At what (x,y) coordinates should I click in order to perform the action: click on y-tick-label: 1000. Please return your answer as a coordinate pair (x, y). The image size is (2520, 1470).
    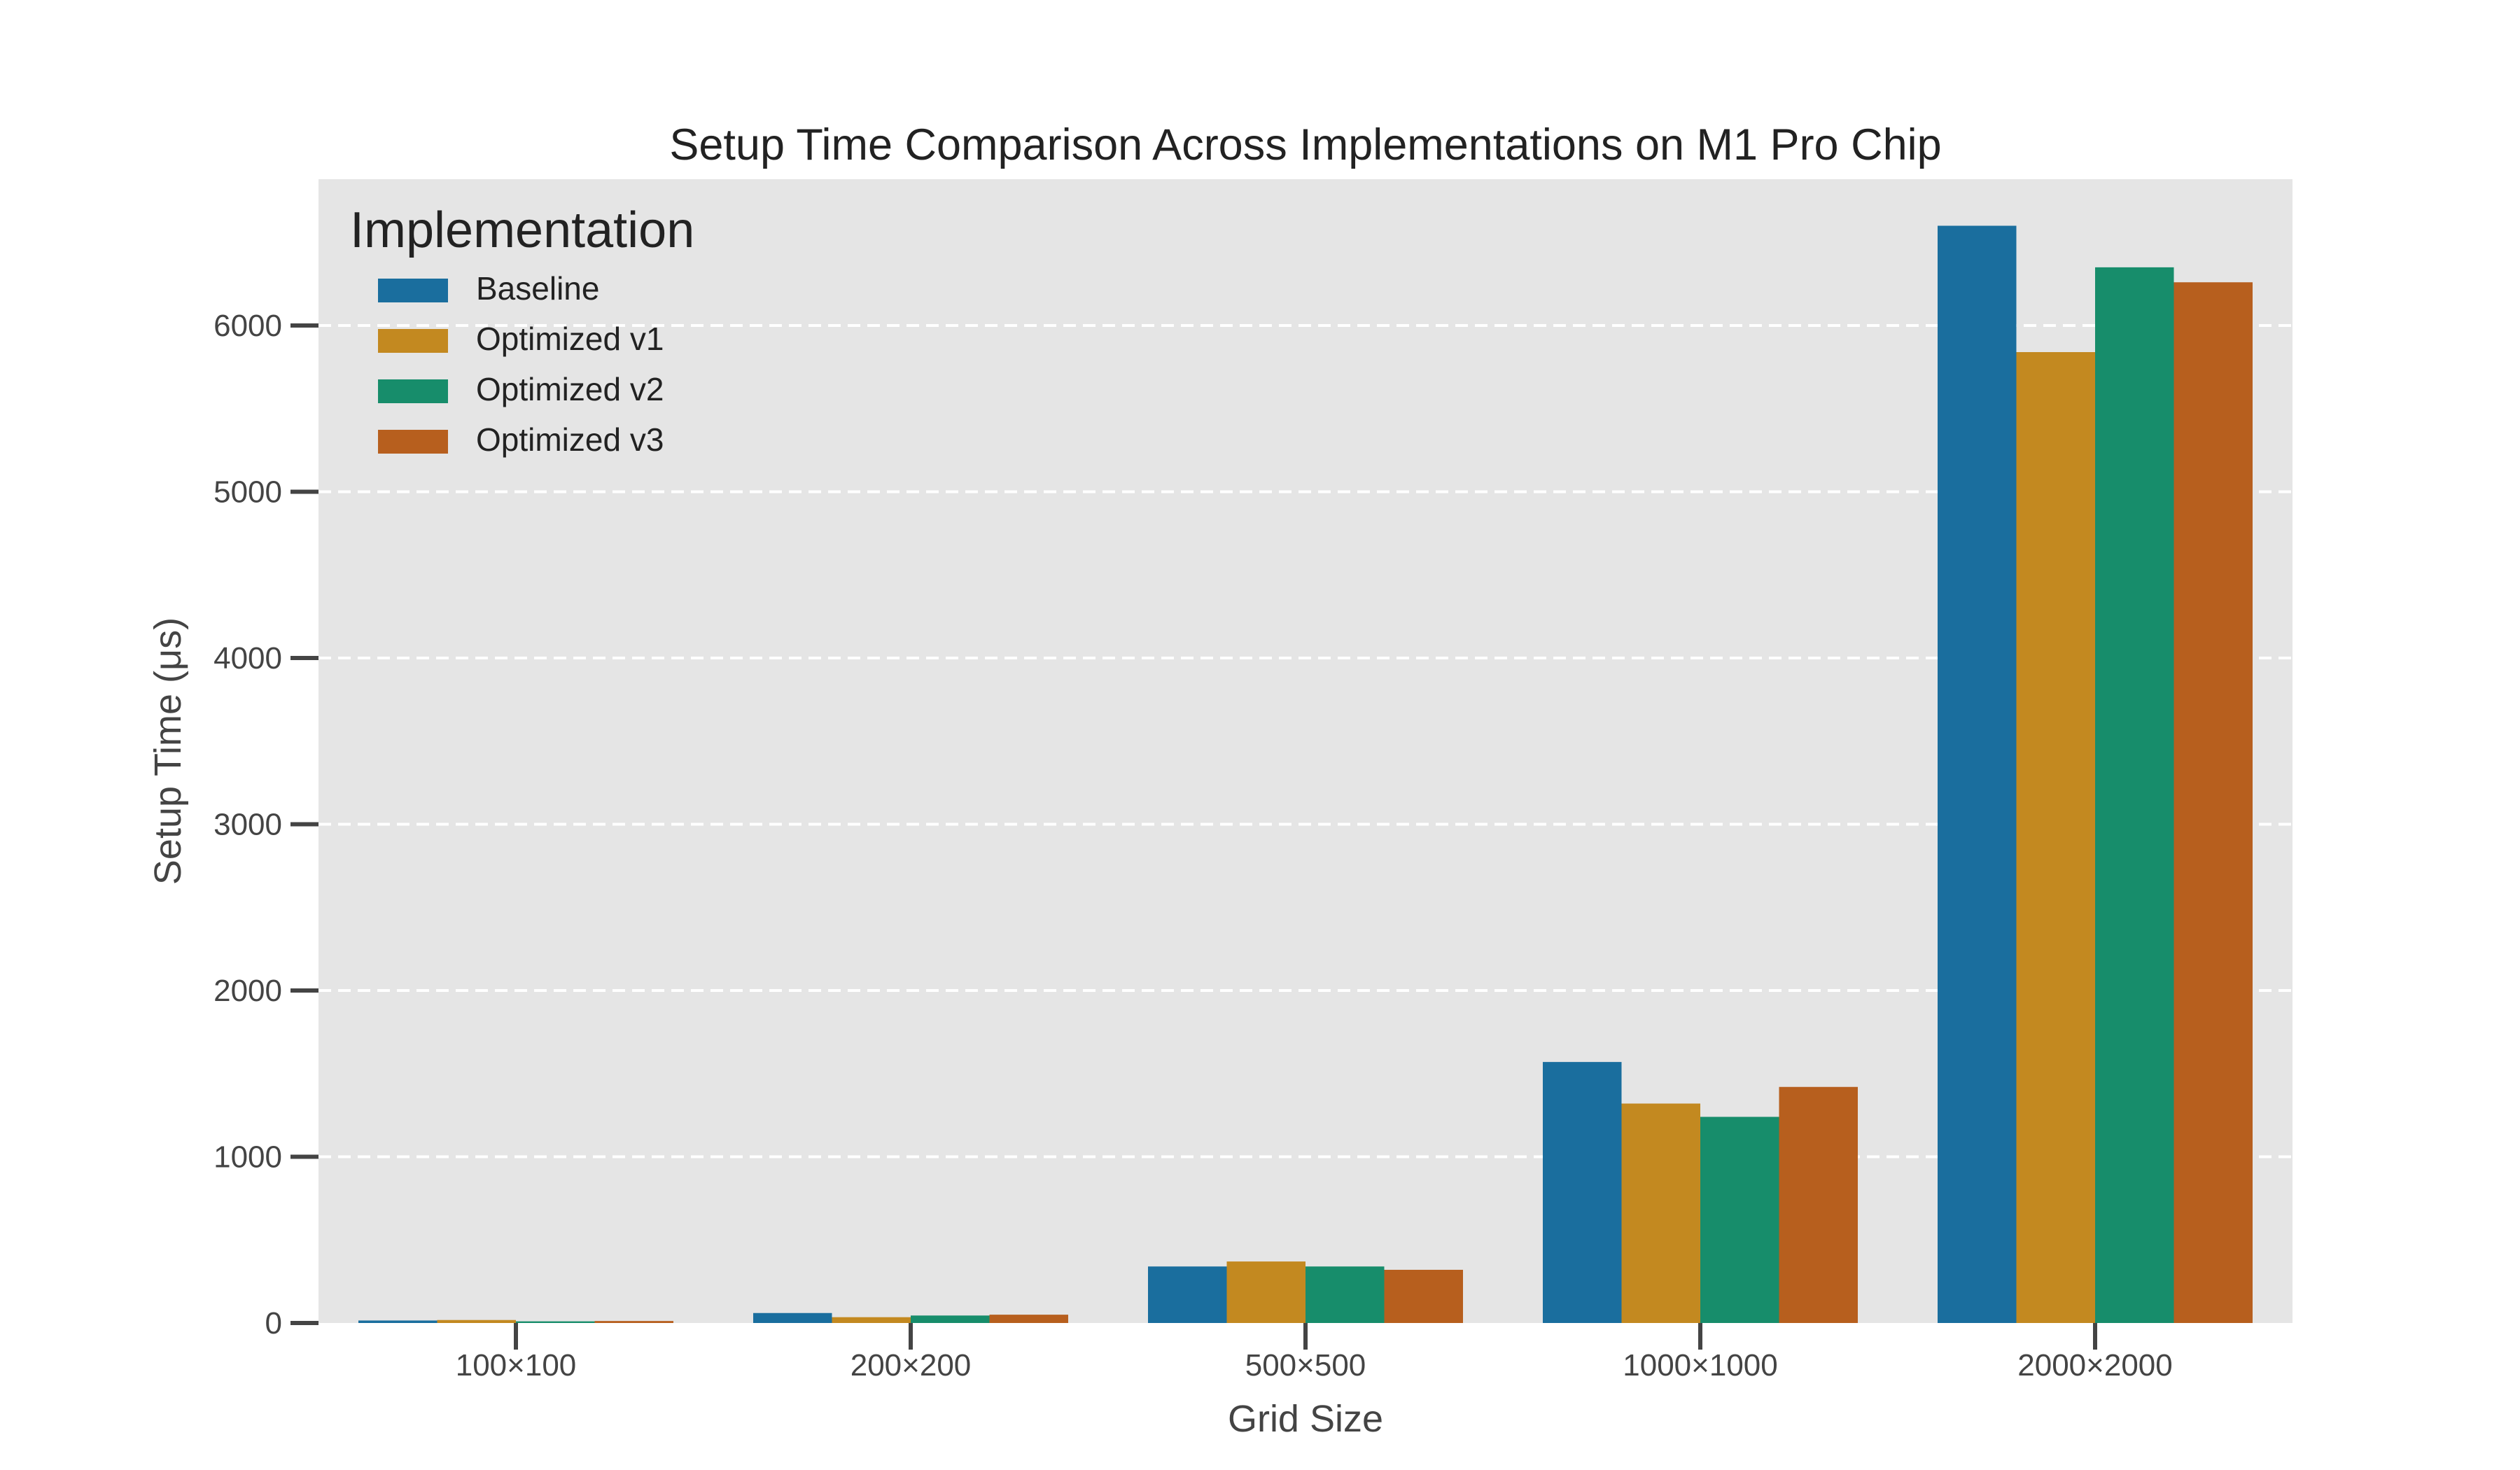
    Looking at the image, I should click on (248, 1157).